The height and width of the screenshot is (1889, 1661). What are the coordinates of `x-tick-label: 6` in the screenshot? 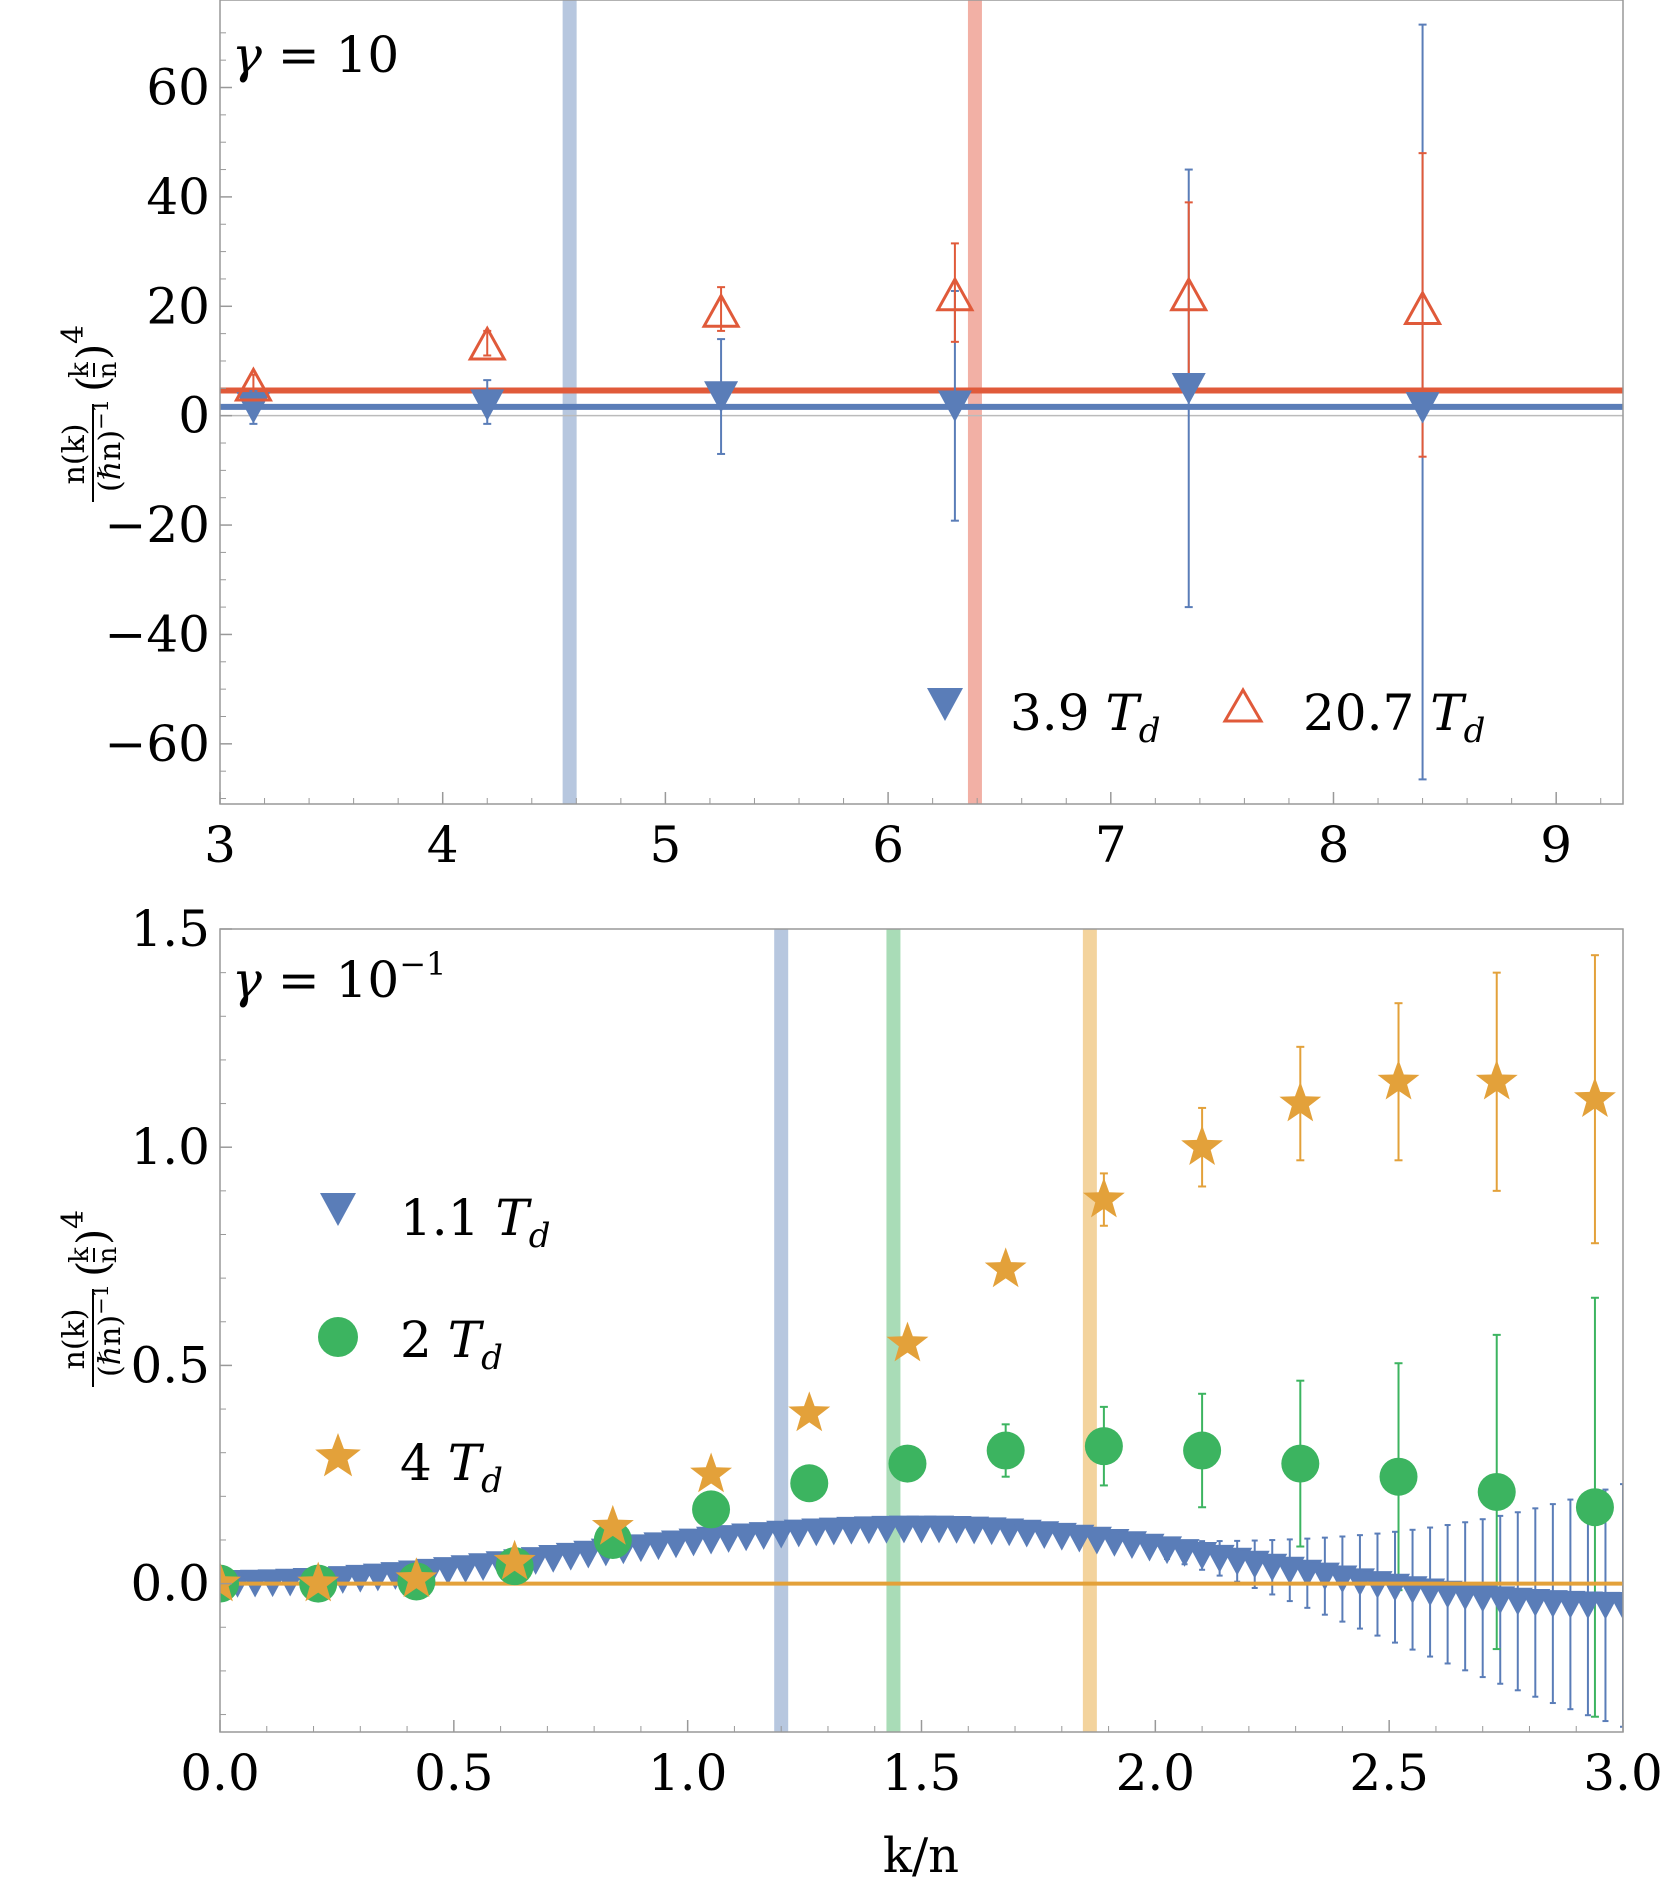 It's located at (888, 845).